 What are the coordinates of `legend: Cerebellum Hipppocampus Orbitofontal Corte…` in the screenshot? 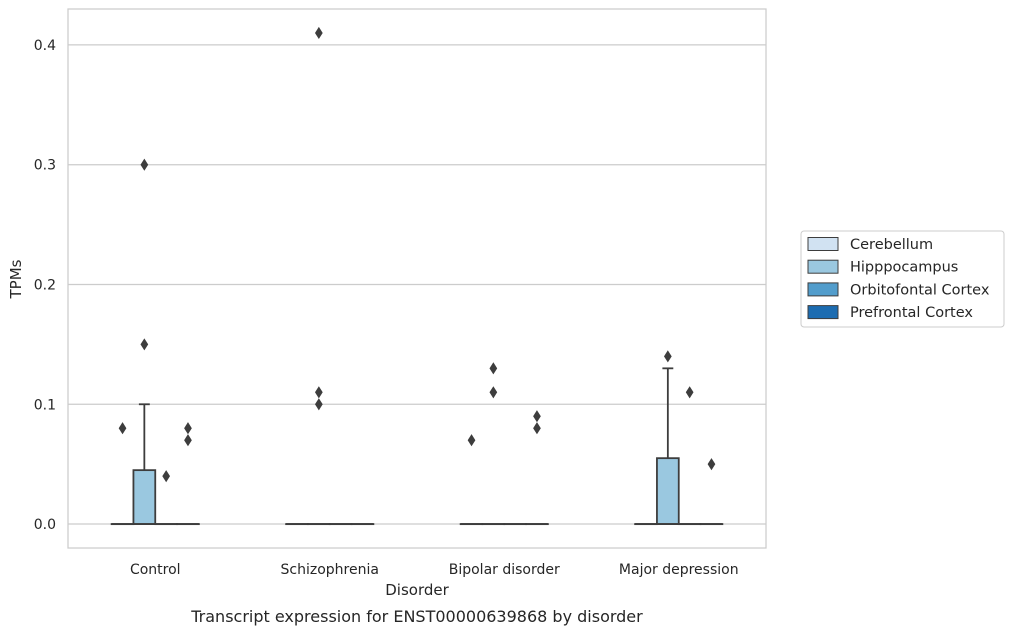 It's located at (902, 279).